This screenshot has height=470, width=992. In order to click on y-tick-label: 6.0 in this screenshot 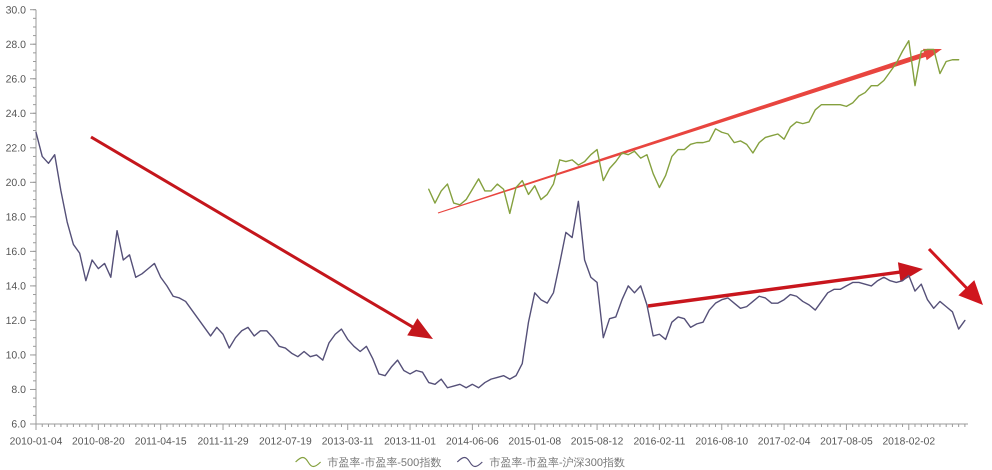, I will do `click(18, 424)`.